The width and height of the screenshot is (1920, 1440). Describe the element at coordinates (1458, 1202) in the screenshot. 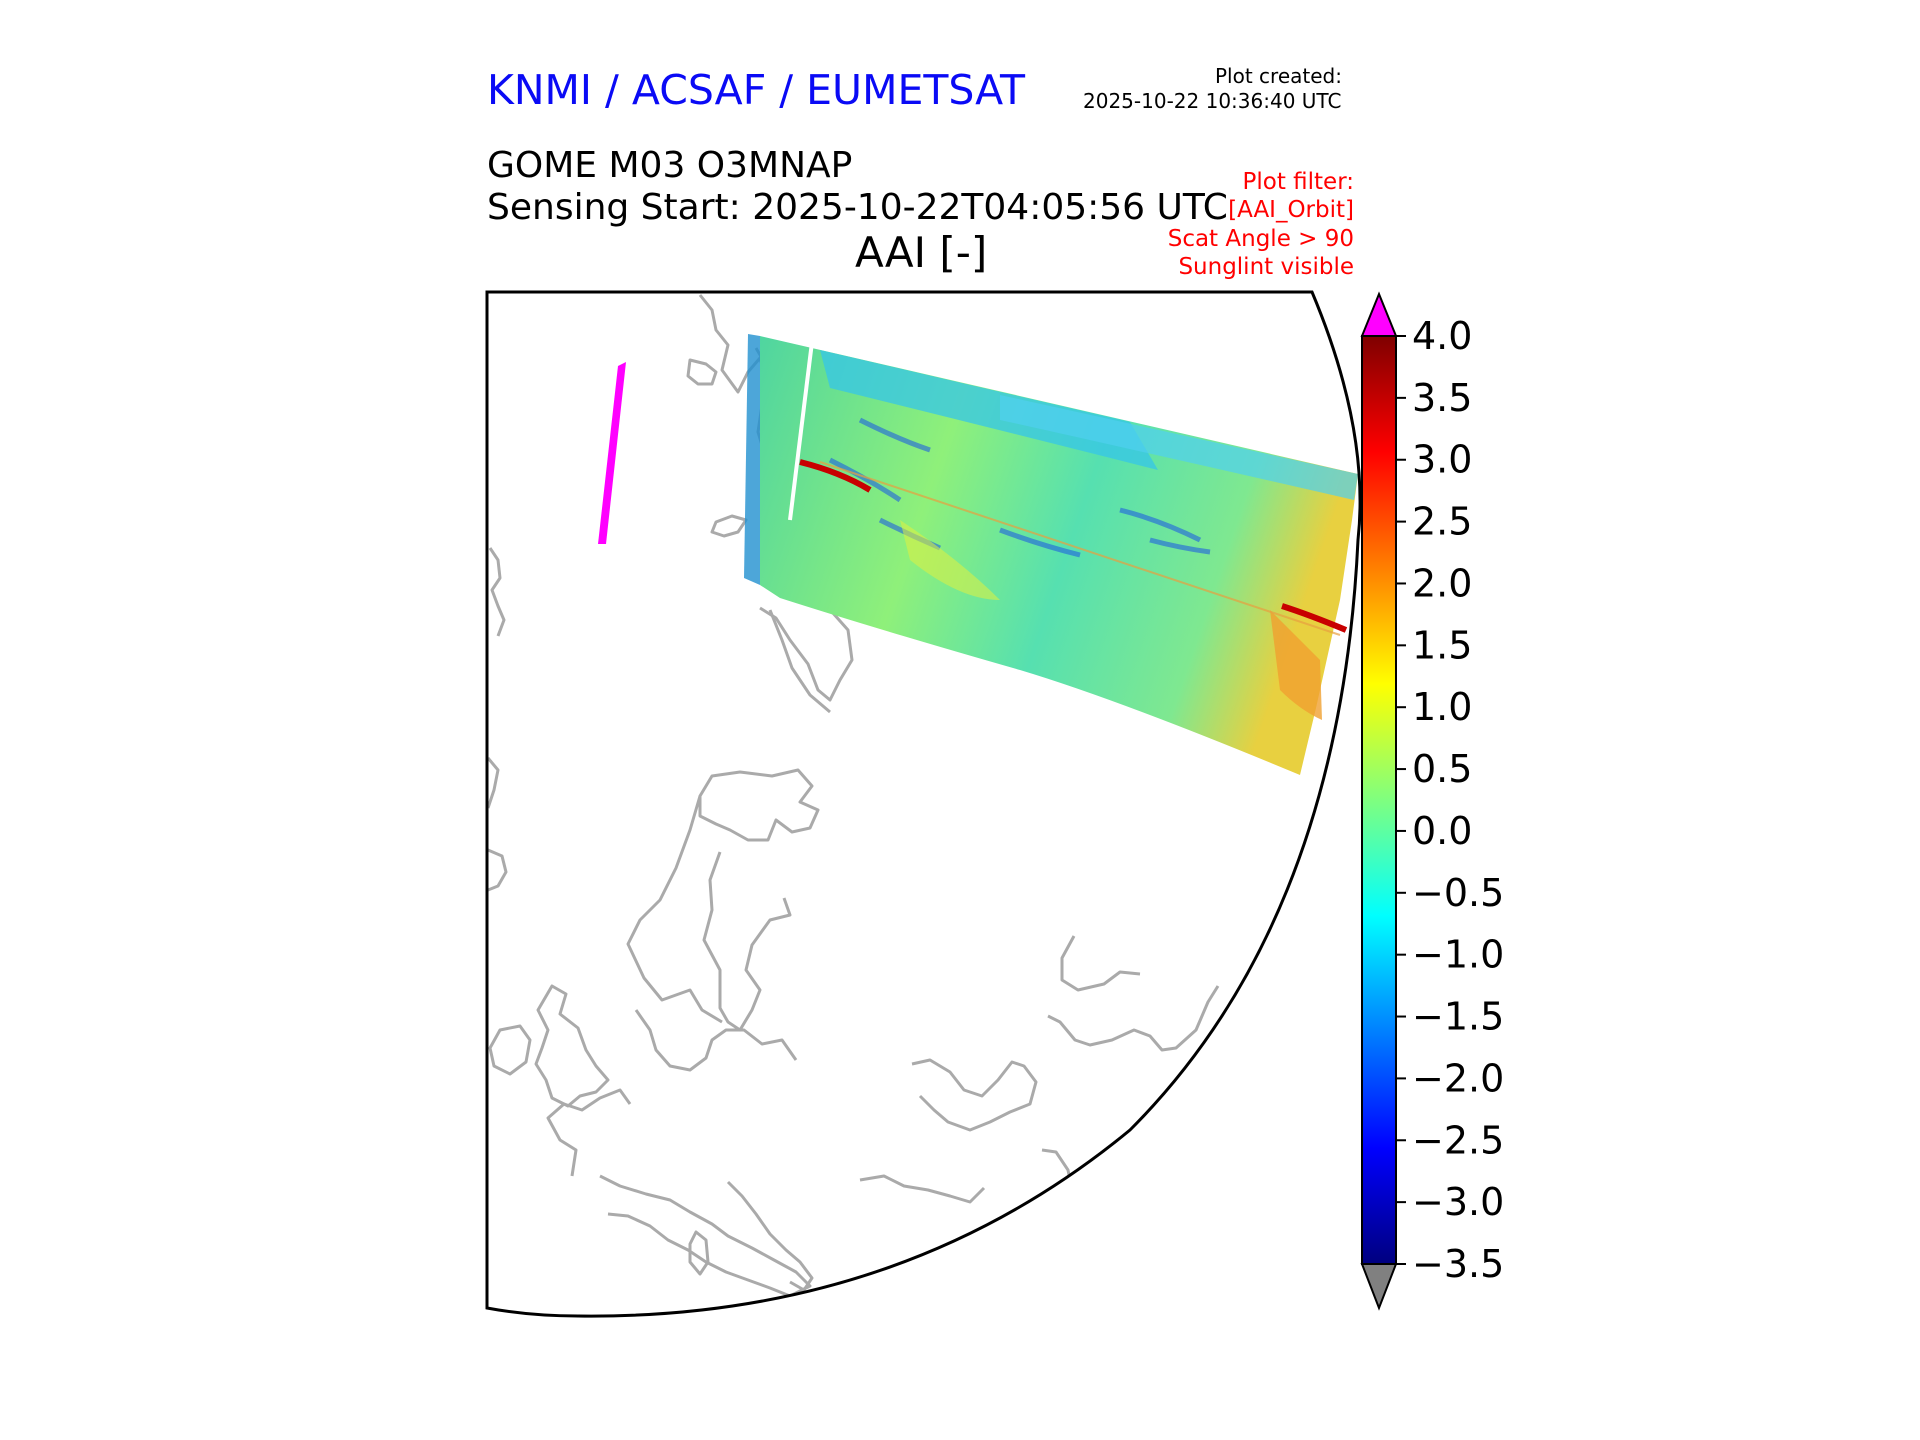

I see `colorbar-tick-label: −3.0` at that location.